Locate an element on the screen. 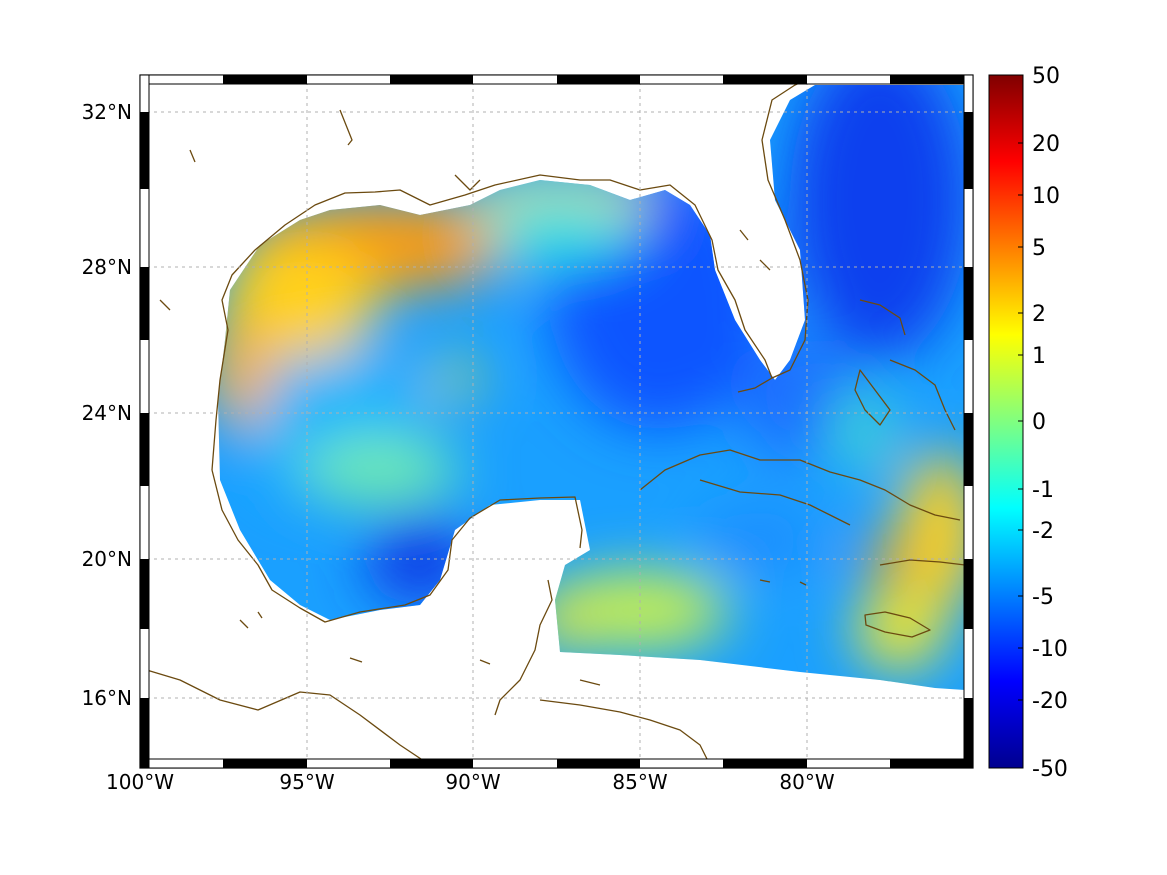  colorbar-tick-label: -20 is located at coordinates (1050, 701).